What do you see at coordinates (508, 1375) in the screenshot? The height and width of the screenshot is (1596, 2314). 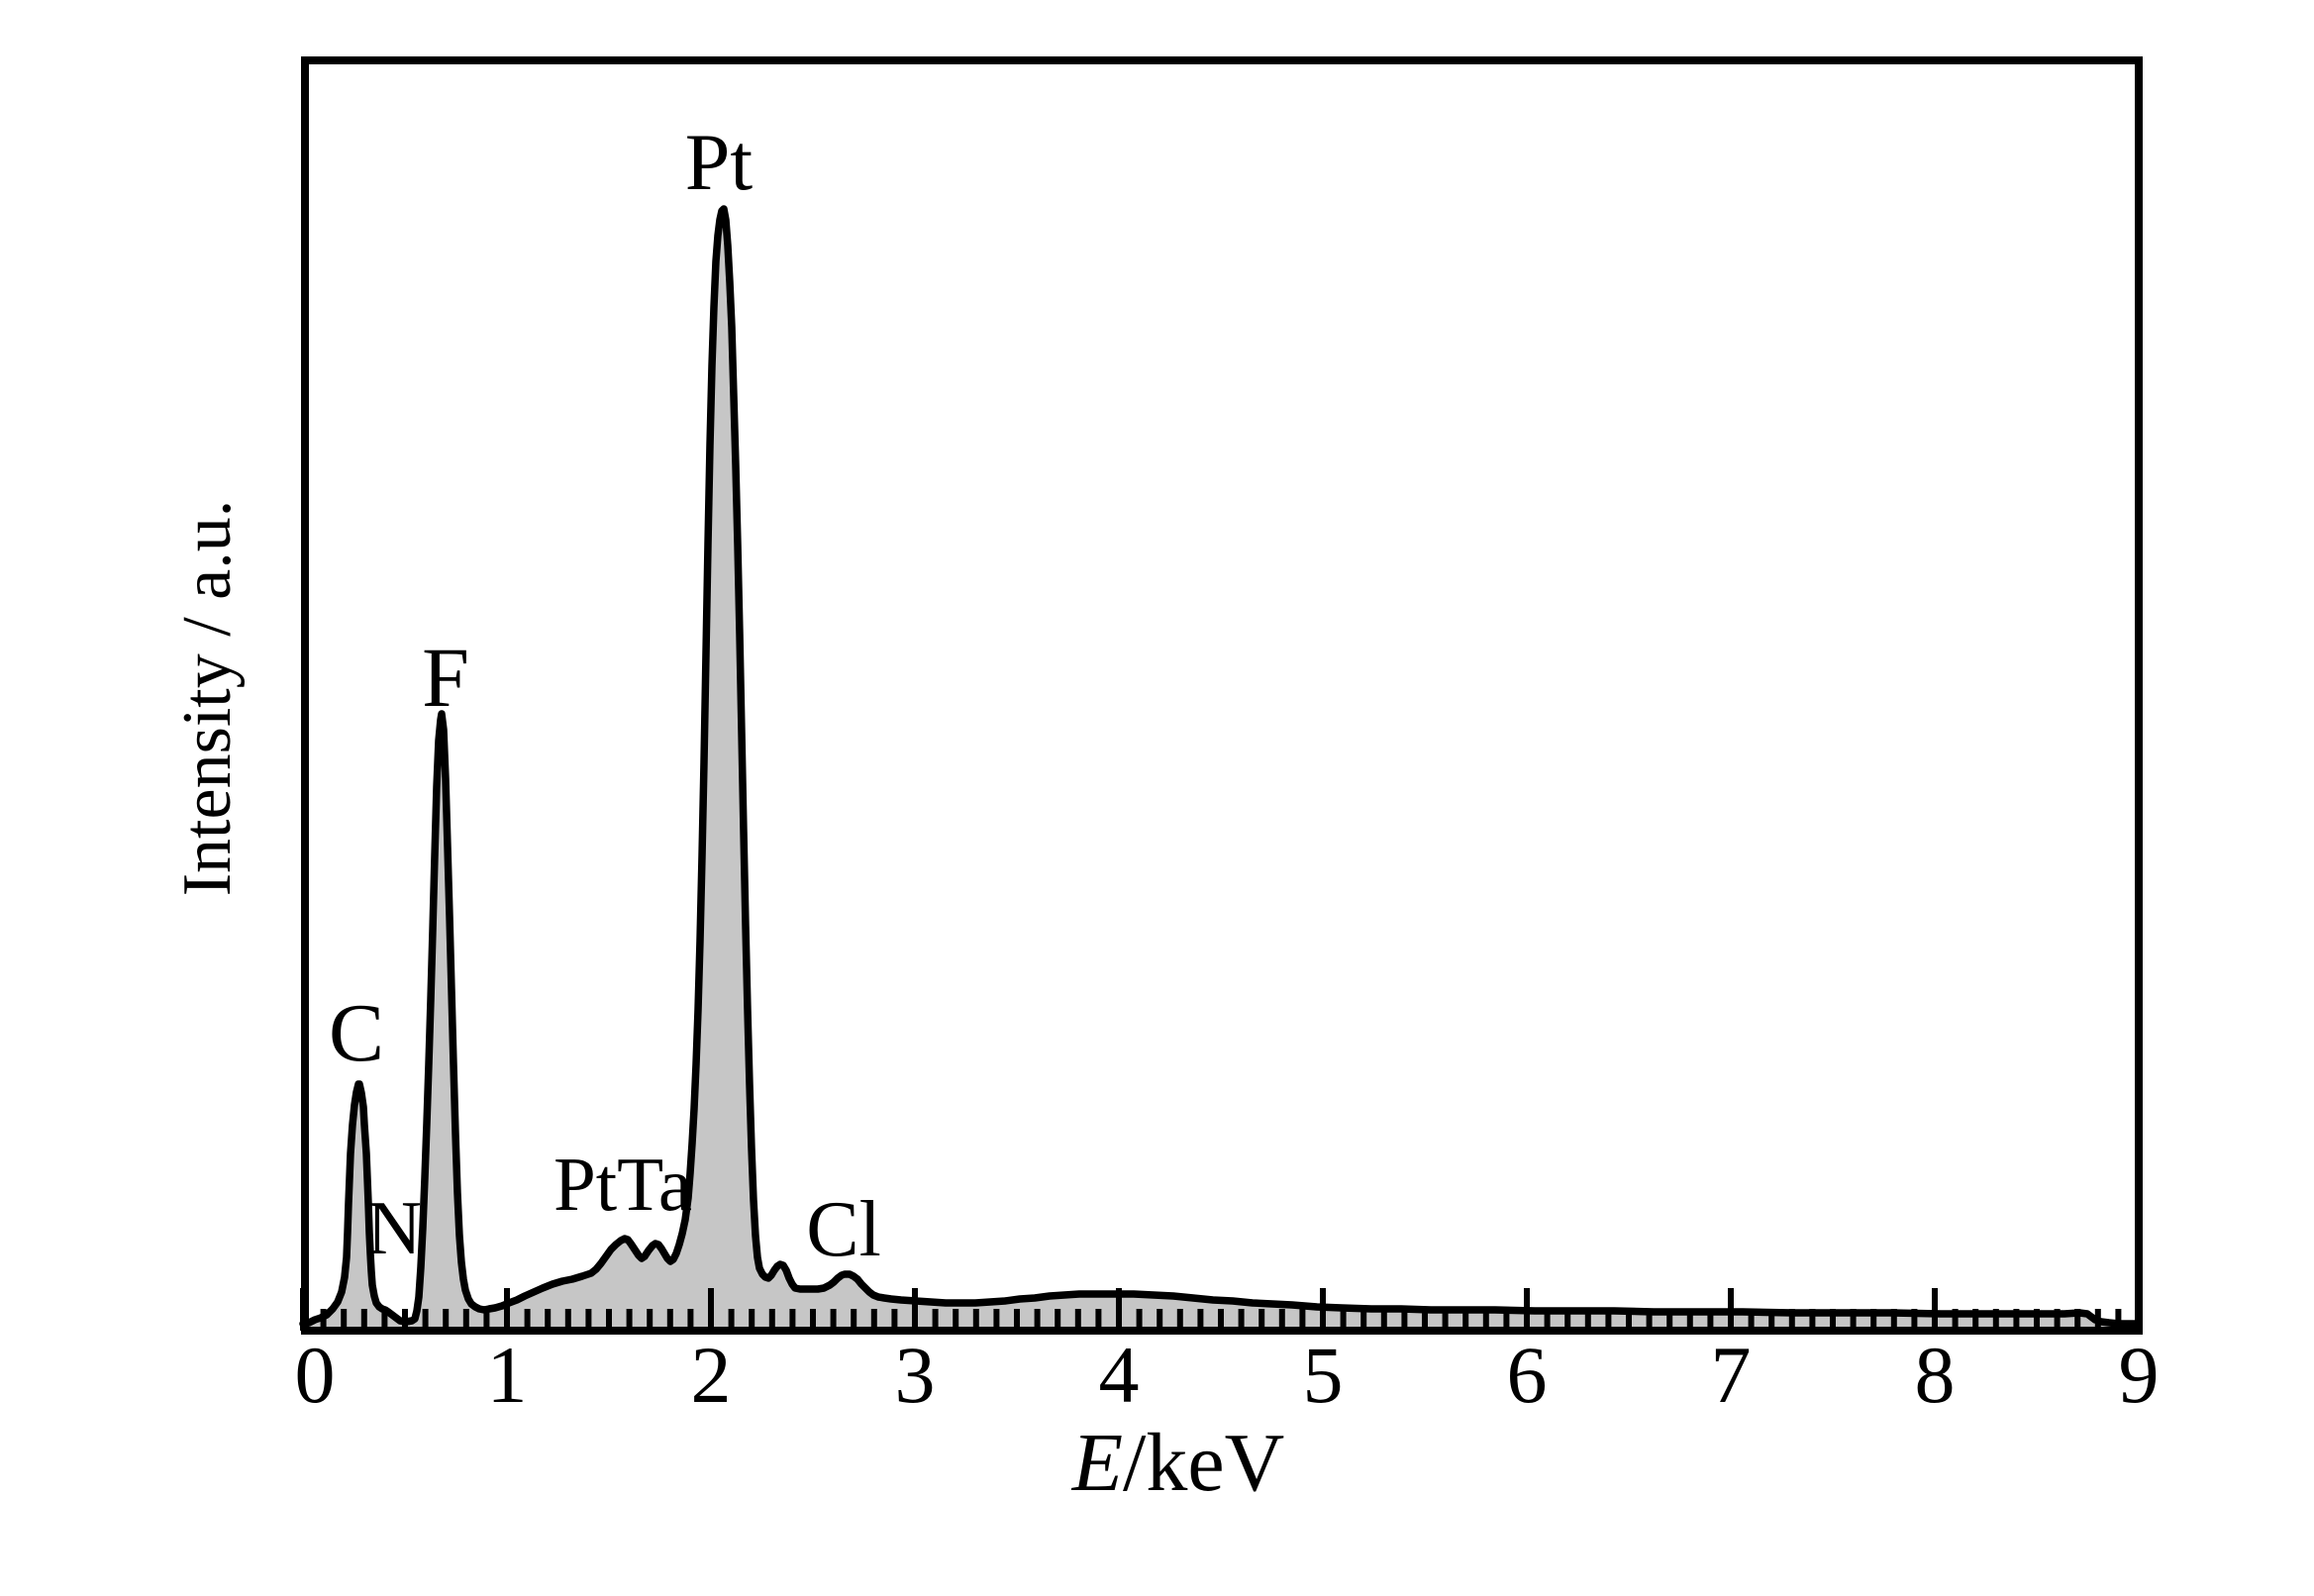 I see `svg-text: 1` at bounding box center [508, 1375].